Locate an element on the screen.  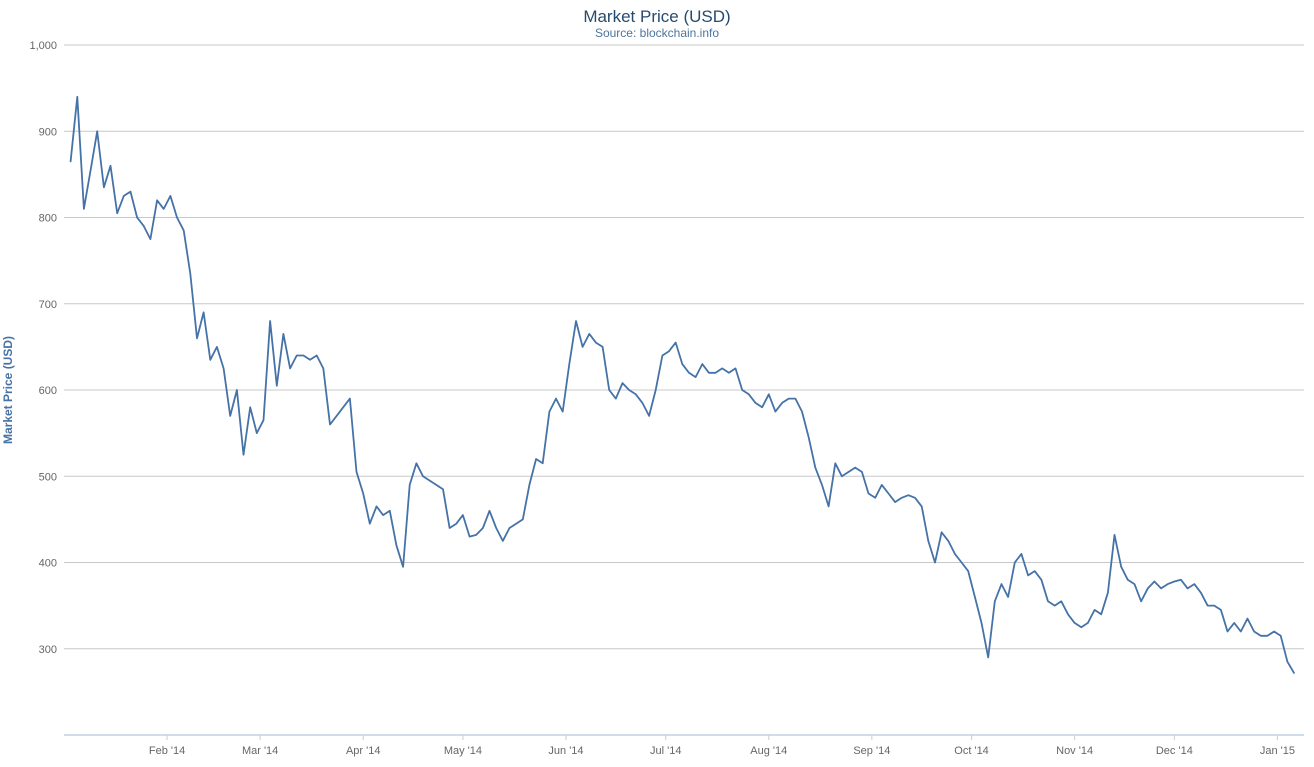
x-tick-label: Nov '14 is located at coordinates (1074, 751).